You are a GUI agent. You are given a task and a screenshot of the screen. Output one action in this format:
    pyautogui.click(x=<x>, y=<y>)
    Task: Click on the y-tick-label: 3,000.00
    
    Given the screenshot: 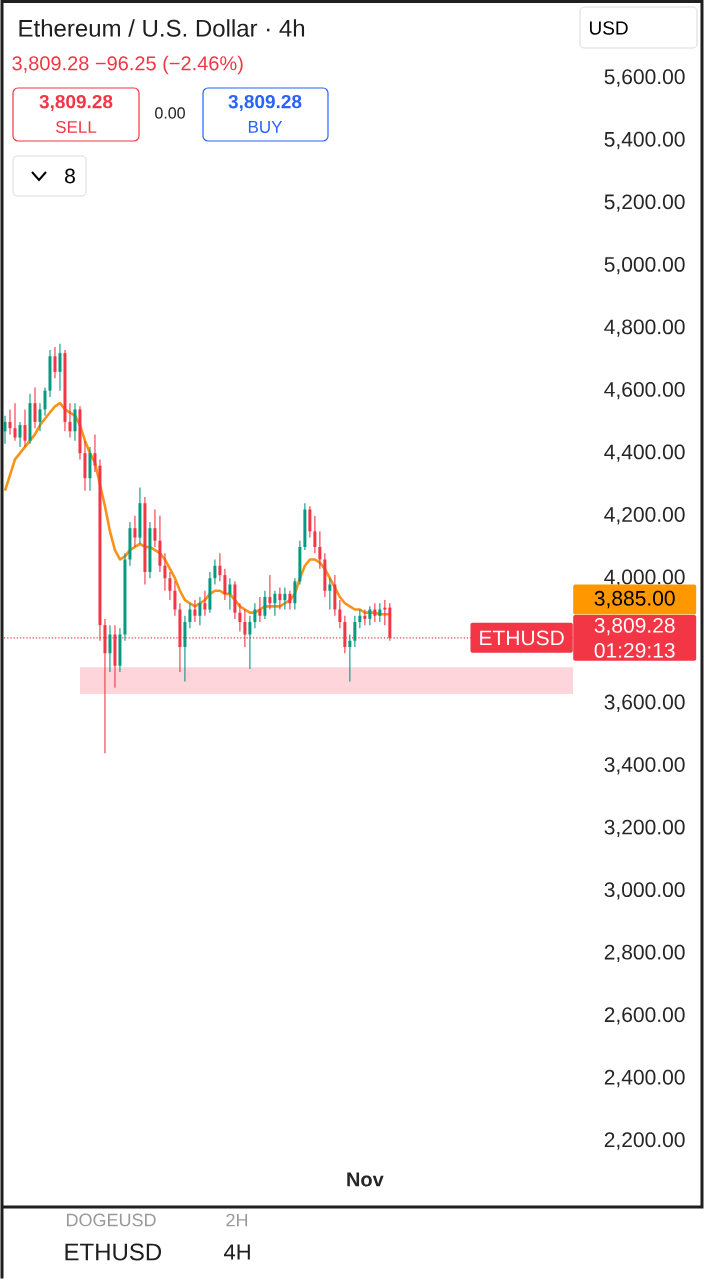 What is the action you would take?
    pyautogui.click(x=644, y=891)
    